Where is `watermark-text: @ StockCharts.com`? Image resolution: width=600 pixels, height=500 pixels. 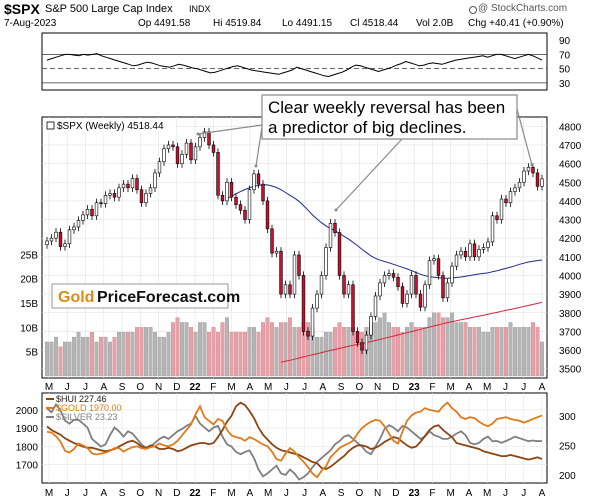 watermark-text: @ StockCharts.com is located at coordinates (523, 8).